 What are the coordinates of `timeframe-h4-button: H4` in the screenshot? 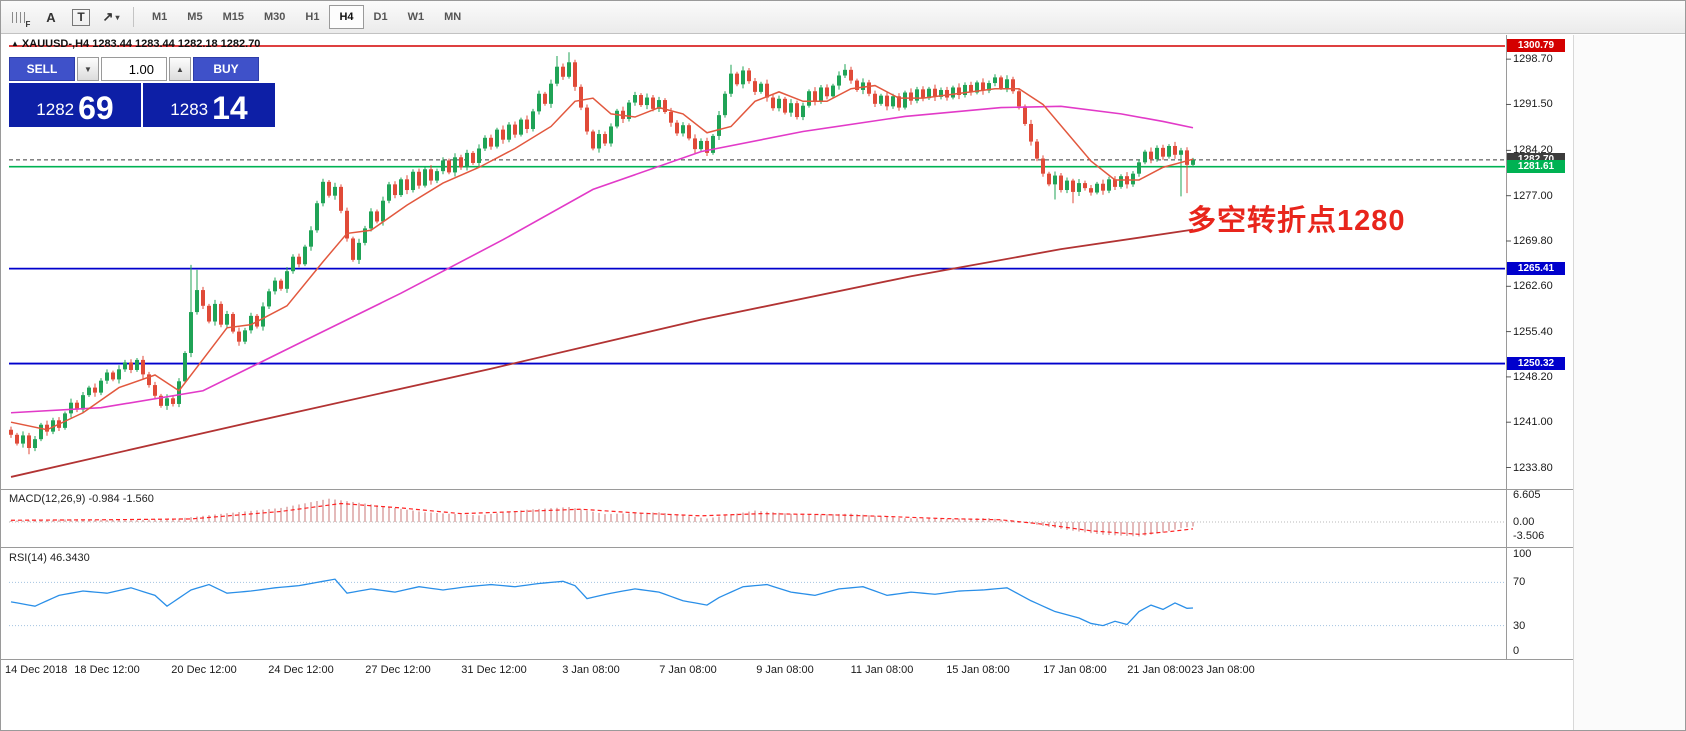 It's located at (346, 17).